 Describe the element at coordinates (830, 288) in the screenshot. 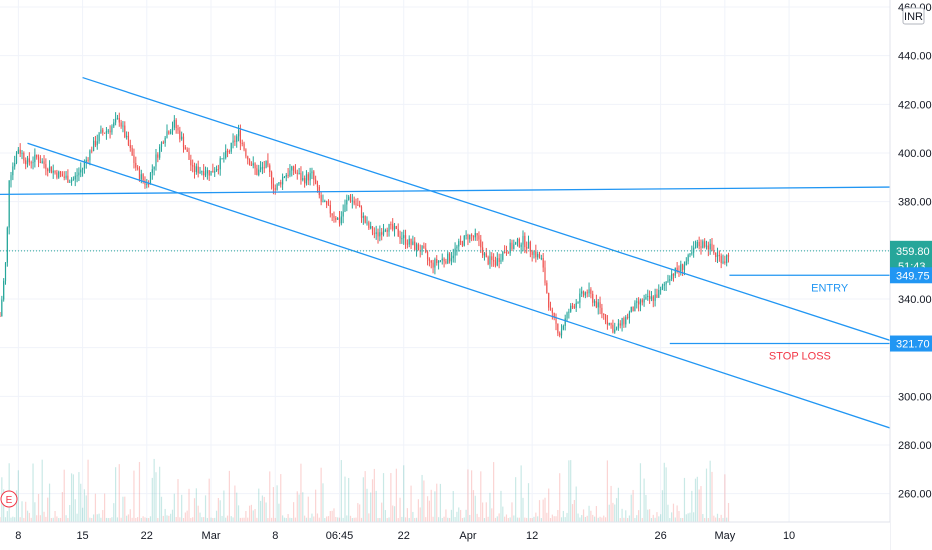

I see `level-annotation: ENTRY` at that location.